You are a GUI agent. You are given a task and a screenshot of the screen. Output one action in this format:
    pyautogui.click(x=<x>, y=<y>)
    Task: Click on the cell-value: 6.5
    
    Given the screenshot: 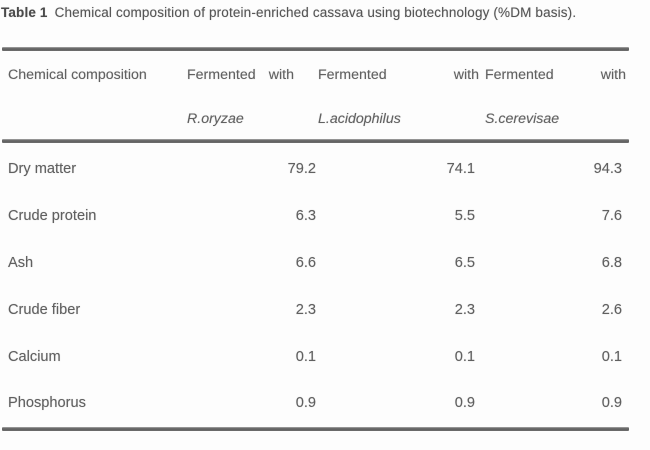 What is the action you would take?
    pyautogui.click(x=464, y=262)
    